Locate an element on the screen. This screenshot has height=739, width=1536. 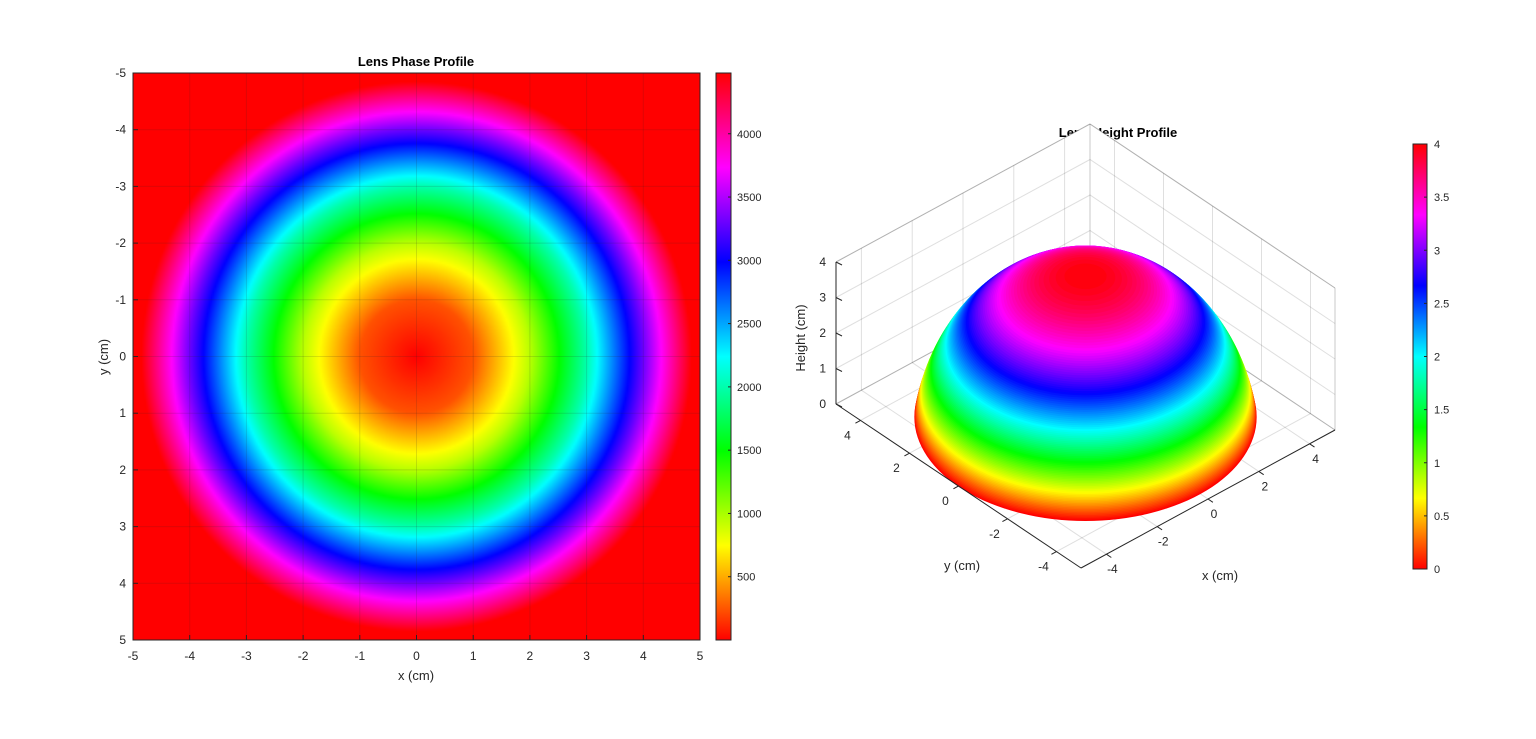
phase-y-tick-label: 5 is located at coordinates (122, 640).